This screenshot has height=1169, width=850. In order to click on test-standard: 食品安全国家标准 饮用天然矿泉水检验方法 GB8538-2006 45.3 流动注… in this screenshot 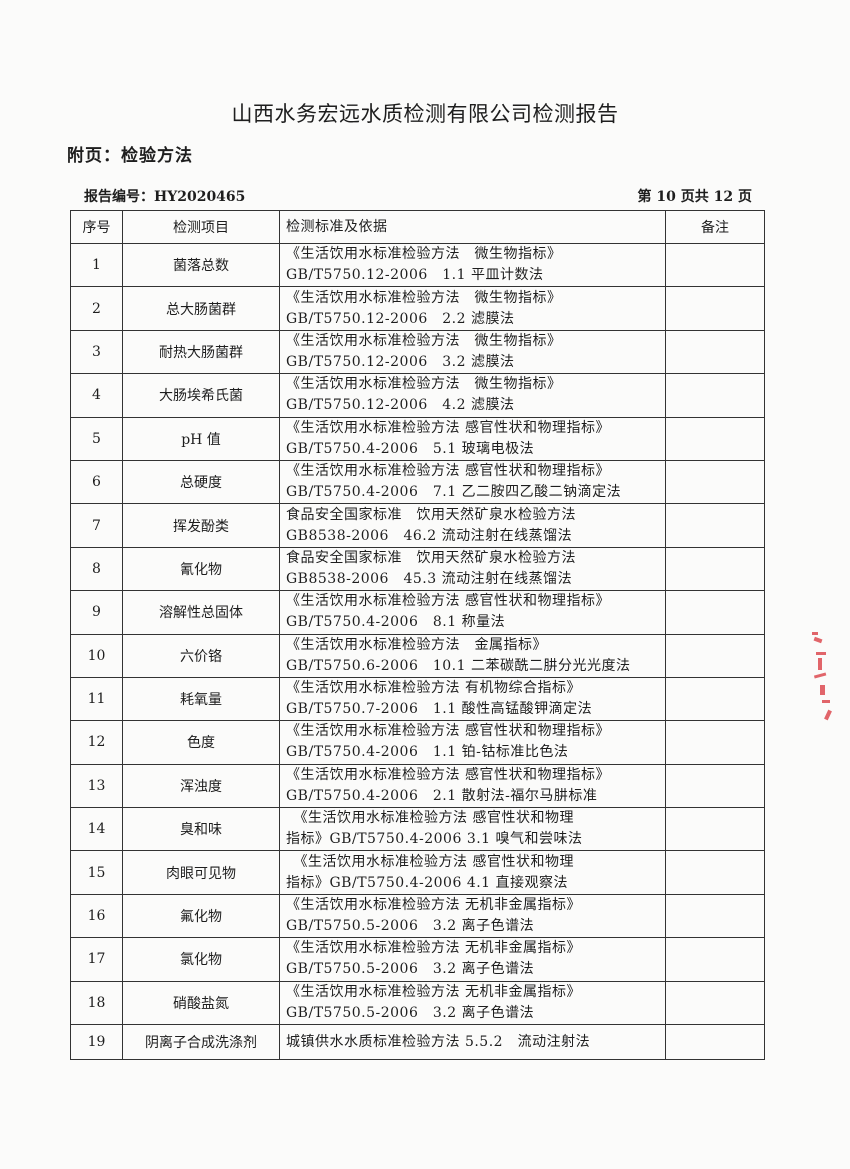, I will do `click(472, 569)`.